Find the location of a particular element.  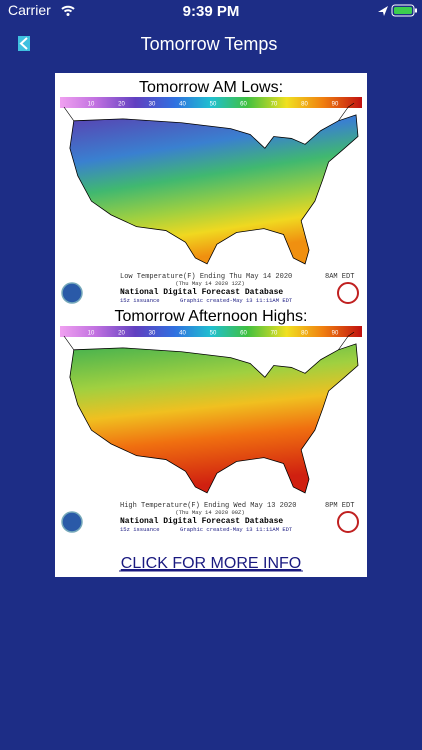

panel-title: Tomorrow Afternoon Highs: is located at coordinates (211, 316).